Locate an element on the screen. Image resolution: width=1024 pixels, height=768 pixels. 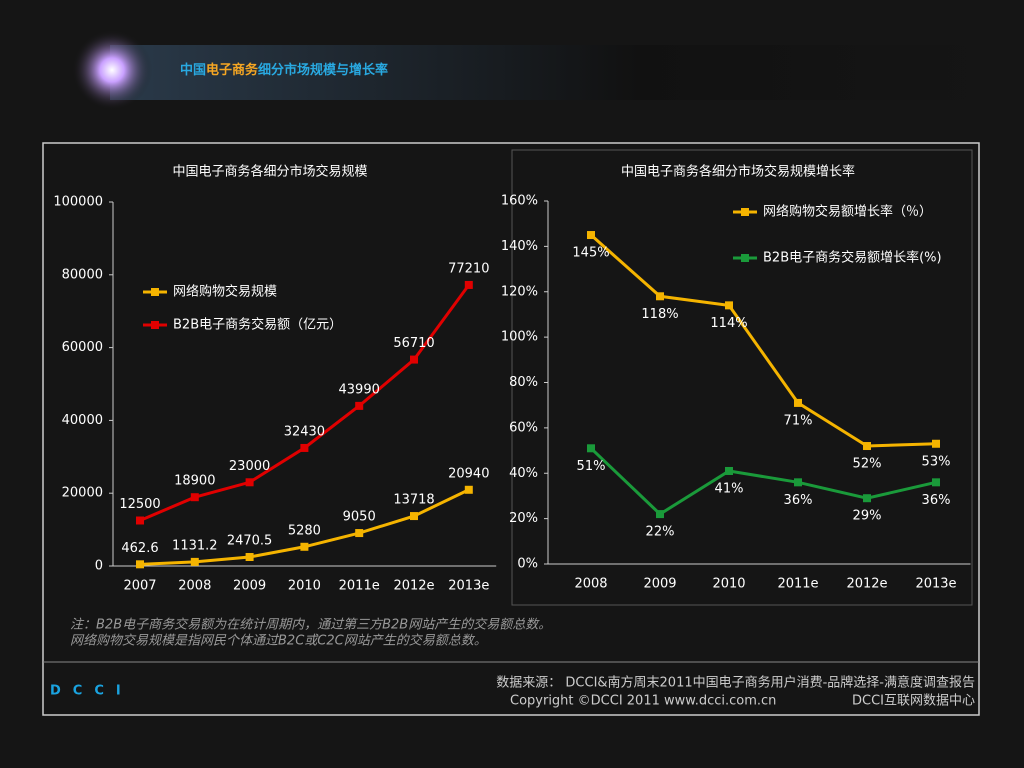
data-label: 71% is located at coordinates (798, 420).